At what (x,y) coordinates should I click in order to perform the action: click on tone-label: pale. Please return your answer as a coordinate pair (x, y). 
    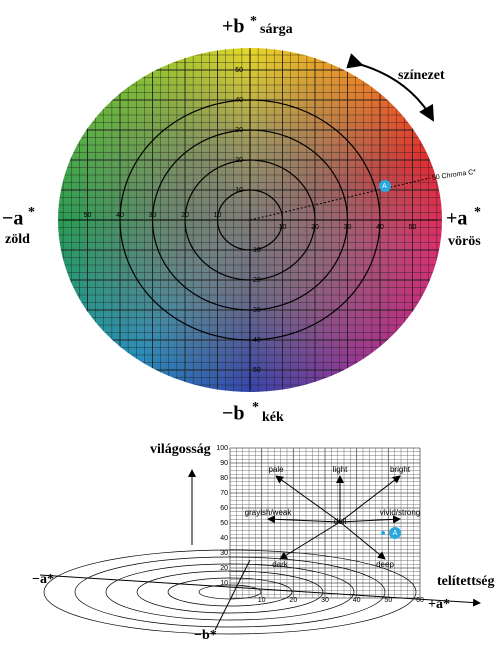
    Looking at the image, I should click on (276, 469).